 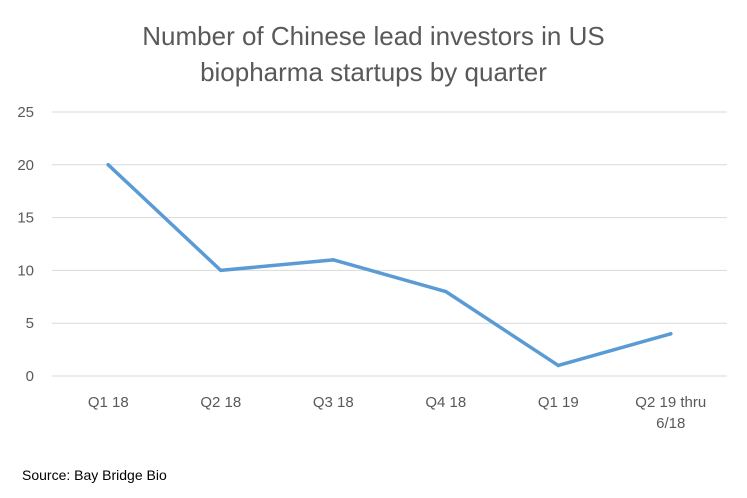 What do you see at coordinates (25, 165) in the screenshot?
I see `y-tick-label: 20` at bounding box center [25, 165].